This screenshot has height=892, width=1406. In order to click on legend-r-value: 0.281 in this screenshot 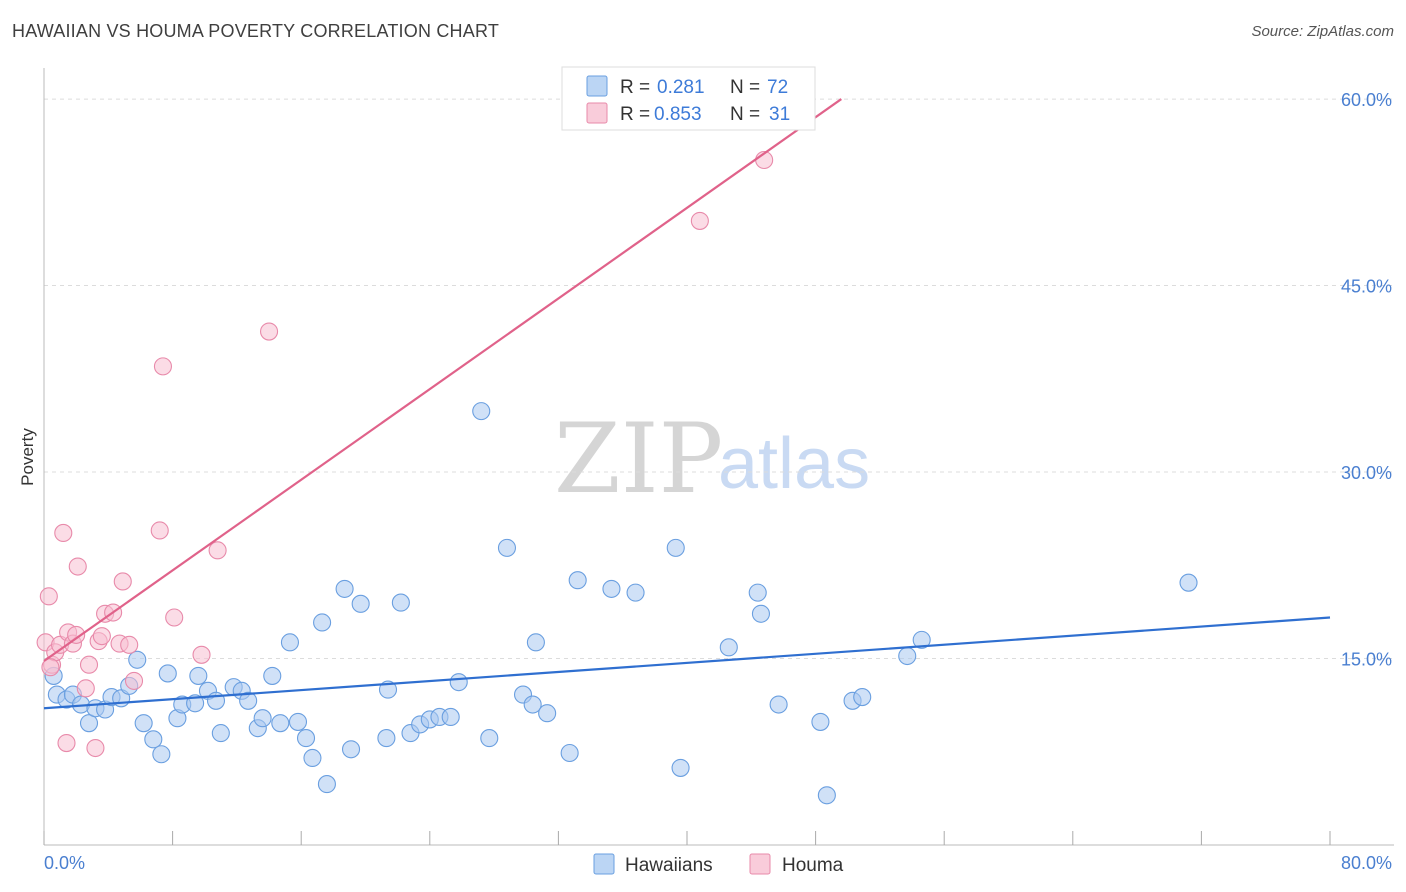, I will do `click(681, 87)`.